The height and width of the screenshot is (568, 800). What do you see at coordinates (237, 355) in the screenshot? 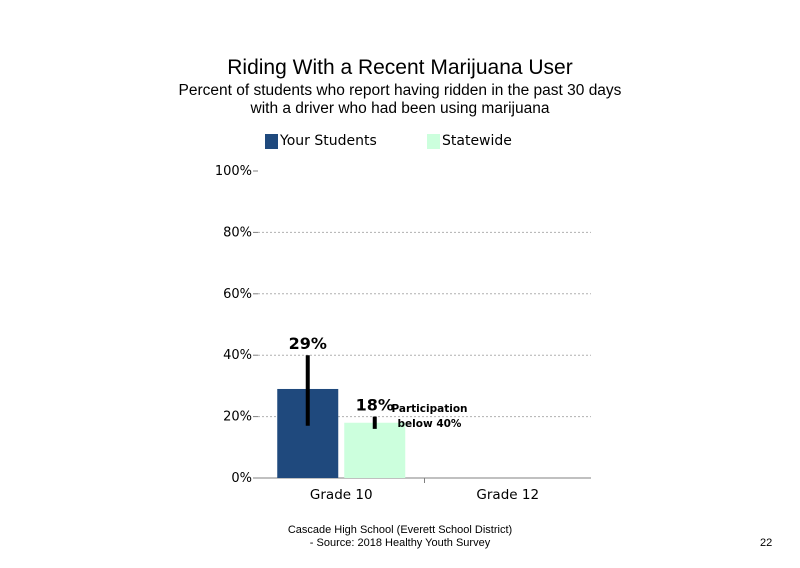
I see `y-tick-label: 40%` at bounding box center [237, 355].